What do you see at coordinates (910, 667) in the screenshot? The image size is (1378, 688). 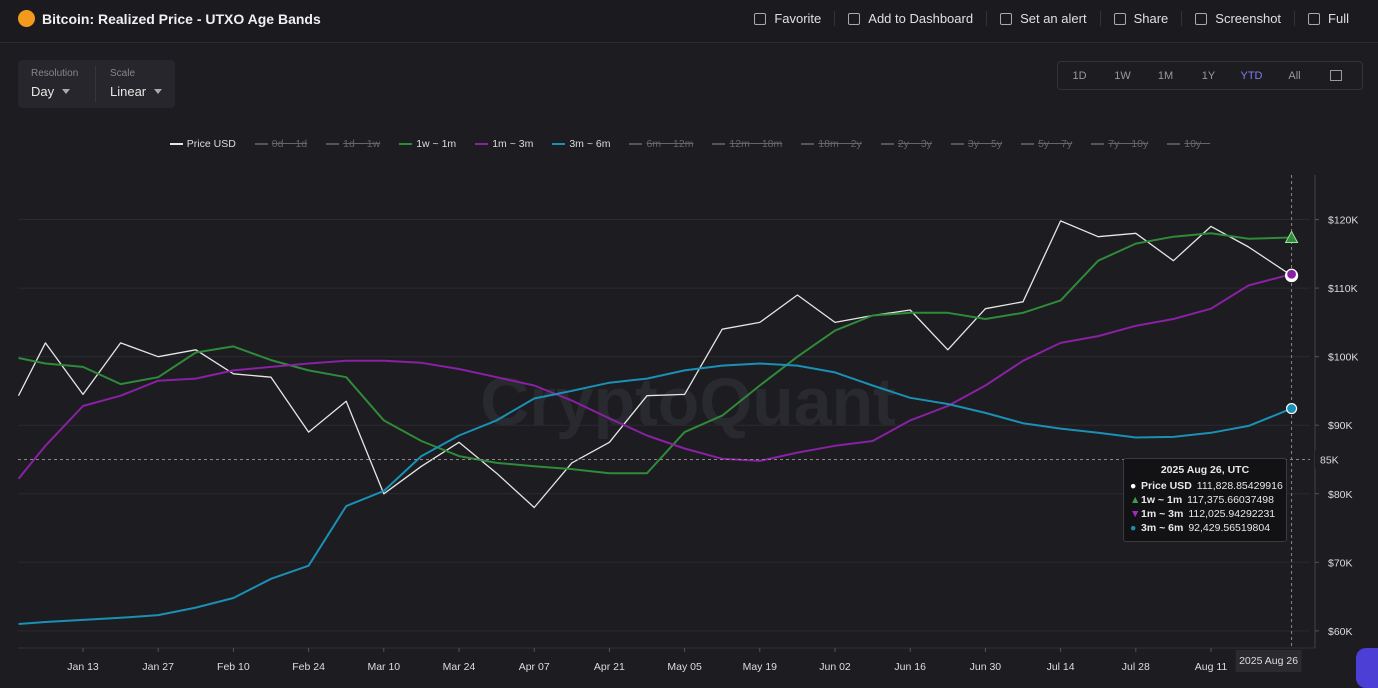 I see `x-tick-label: Jun 16` at bounding box center [910, 667].